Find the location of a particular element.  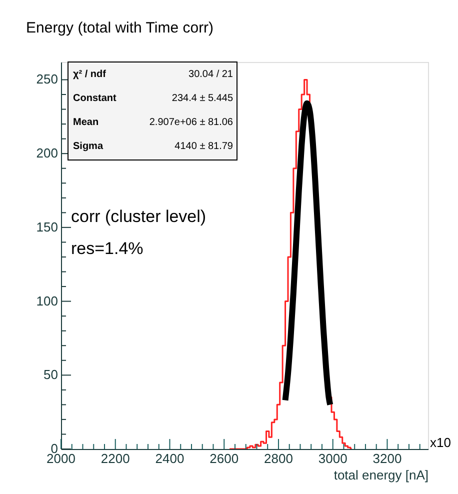

annotation: χ² / ndf is located at coordinates (90, 74).